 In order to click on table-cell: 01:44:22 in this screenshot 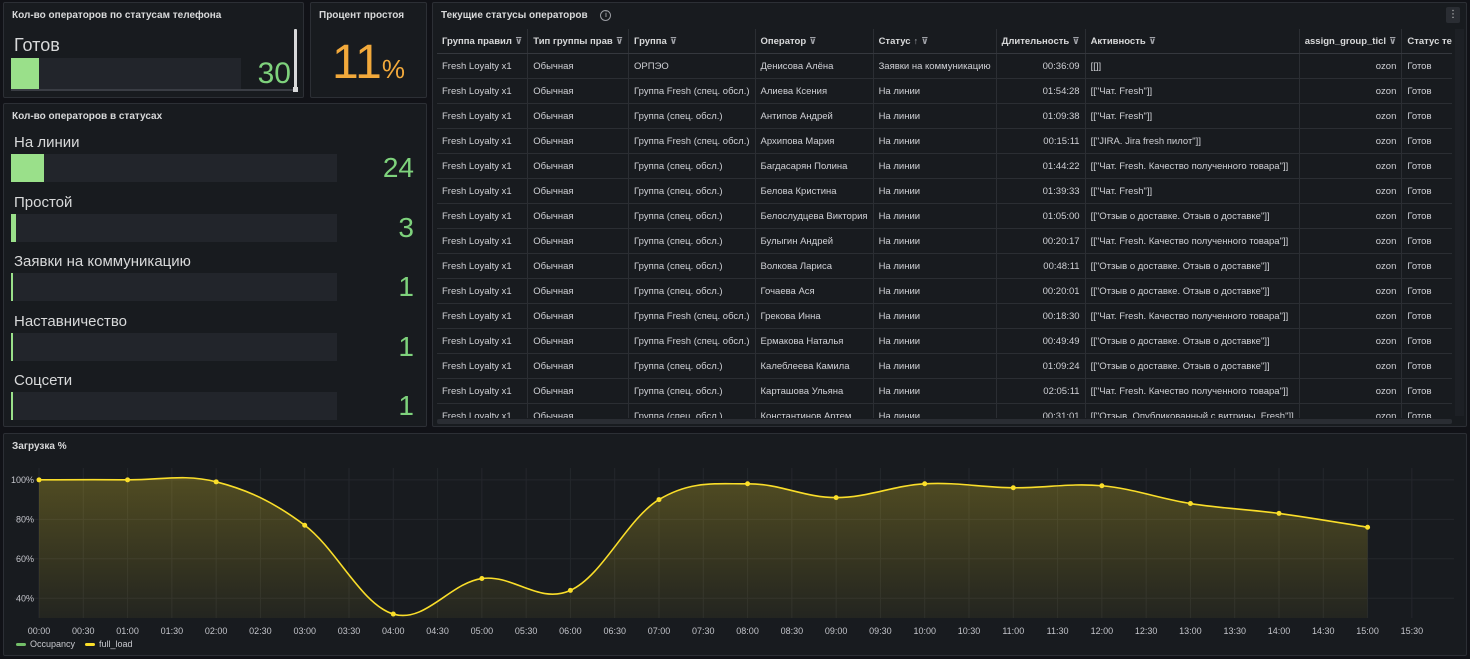, I will do `click(1041, 166)`.